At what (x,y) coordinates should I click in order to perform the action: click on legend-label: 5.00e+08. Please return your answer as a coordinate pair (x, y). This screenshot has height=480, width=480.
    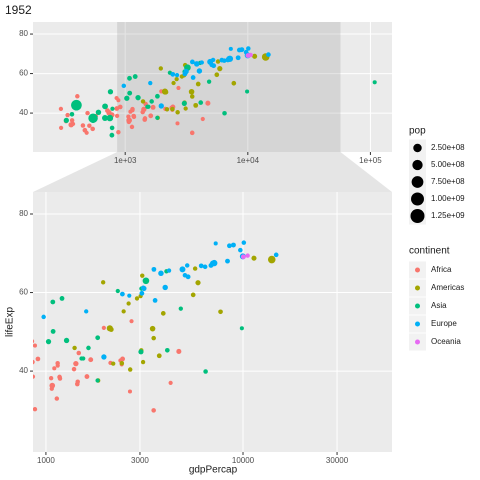
    Looking at the image, I should click on (448, 164).